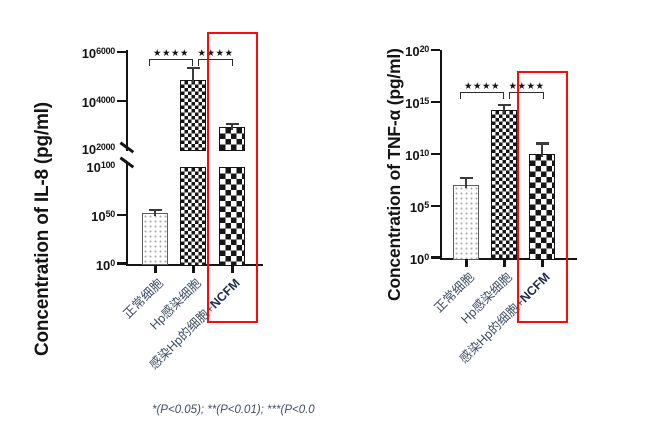 This screenshot has height=429, width=650. I want to click on y-tick-label: 1015, so click(417, 104).